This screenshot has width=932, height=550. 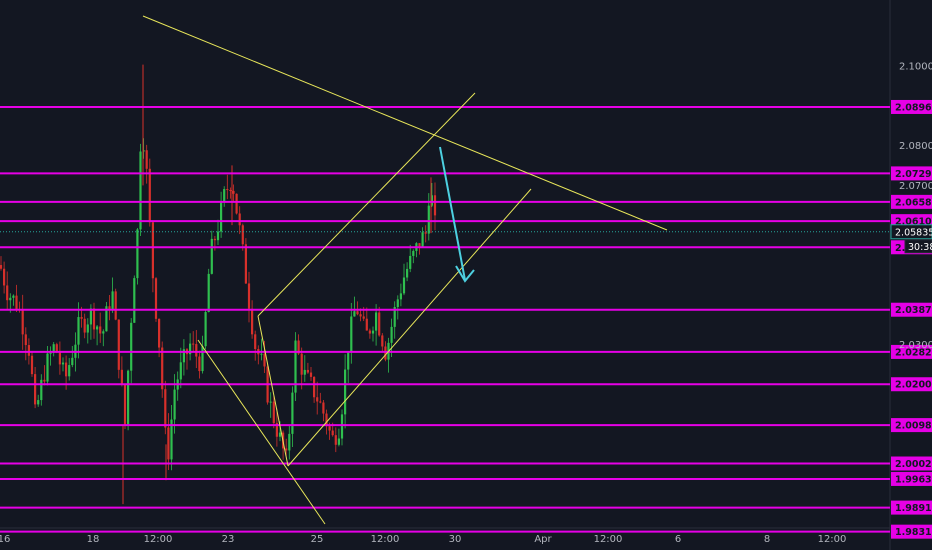 What do you see at coordinates (452, 213) in the screenshot?
I see `projection-arrow-shaft` at bounding box center [452, 213].